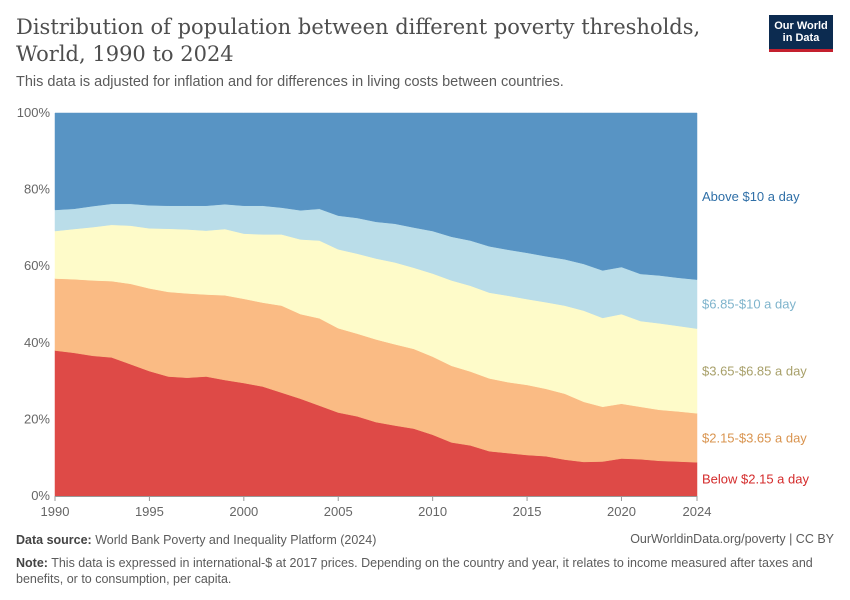  What do you see at coordinates (40, 495) in the screenshot?
I see `y-tick-label: 0%` at bounding box center [40, 495].